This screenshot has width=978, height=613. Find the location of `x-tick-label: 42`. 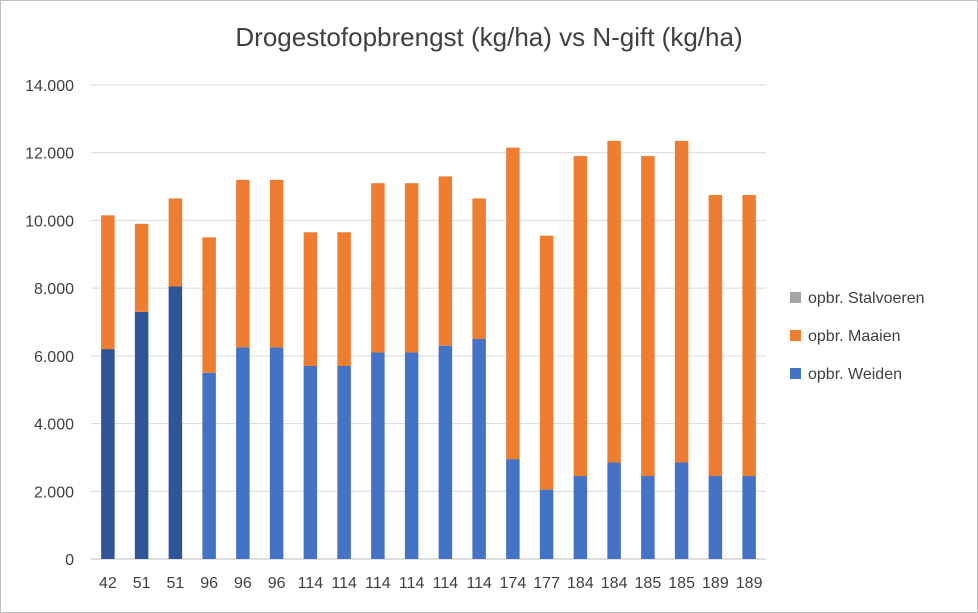

x-tick-label: 42 is located at coordinates (108, 583).